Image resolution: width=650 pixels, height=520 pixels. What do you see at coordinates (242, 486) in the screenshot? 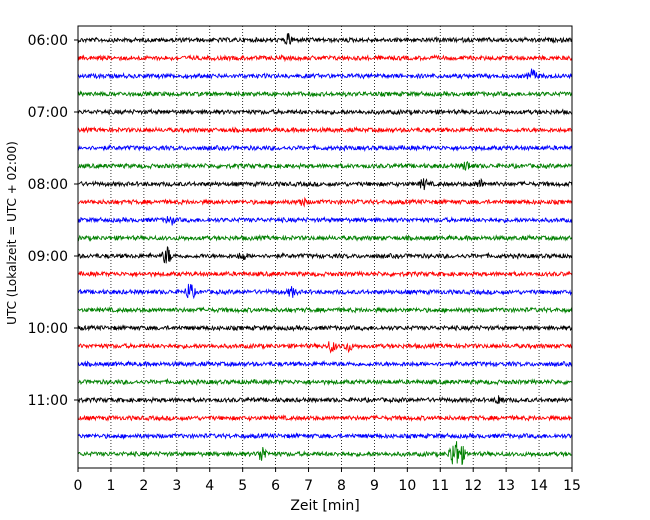
I see `x-tick-label: 5` at bounding box center [242, 486].